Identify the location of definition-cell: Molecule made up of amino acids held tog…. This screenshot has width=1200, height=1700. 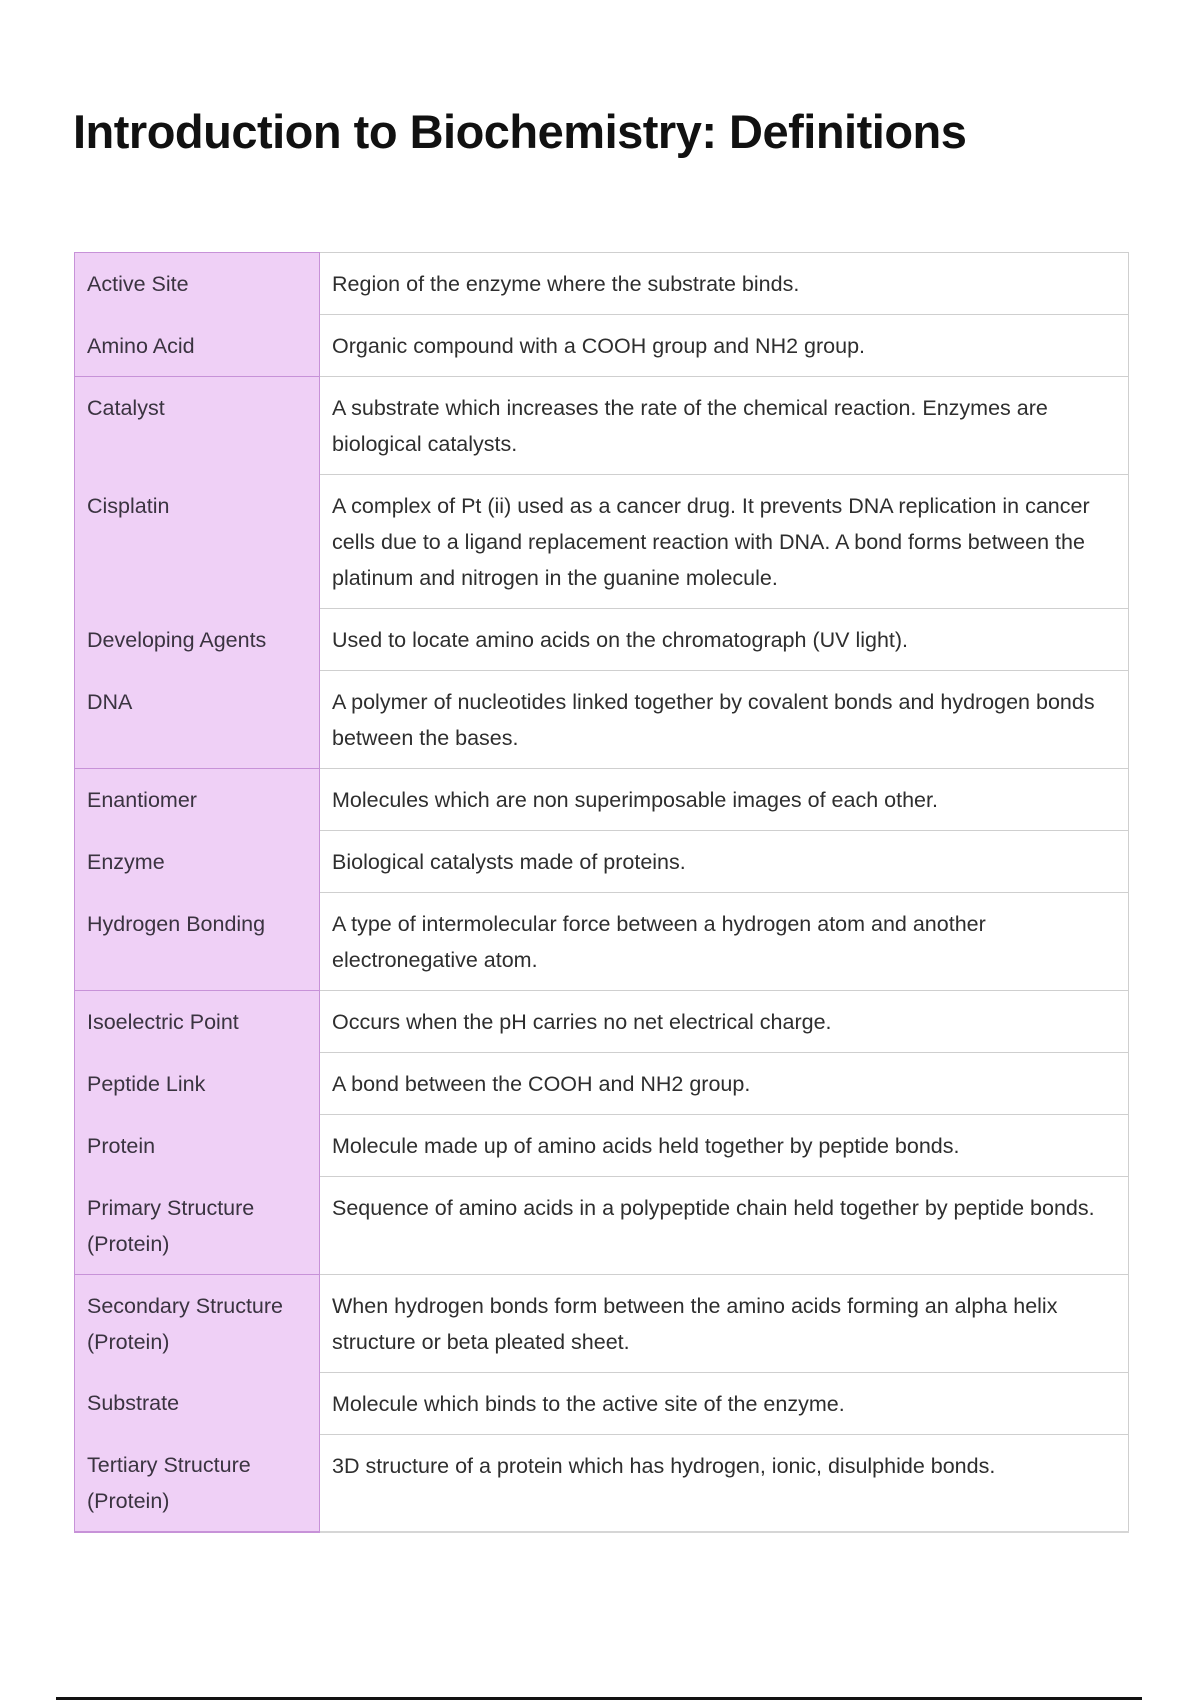
(724, 1145).